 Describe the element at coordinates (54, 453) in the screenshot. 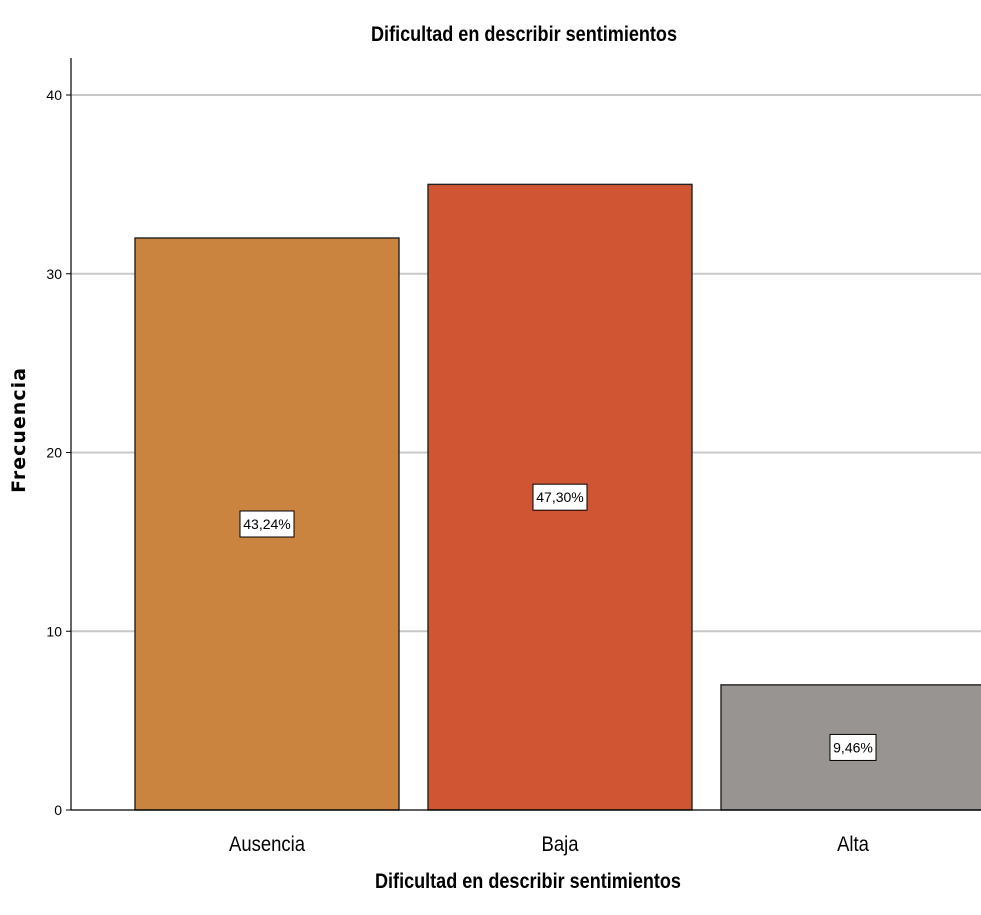

I see `y-tick-label: 20` at that location.